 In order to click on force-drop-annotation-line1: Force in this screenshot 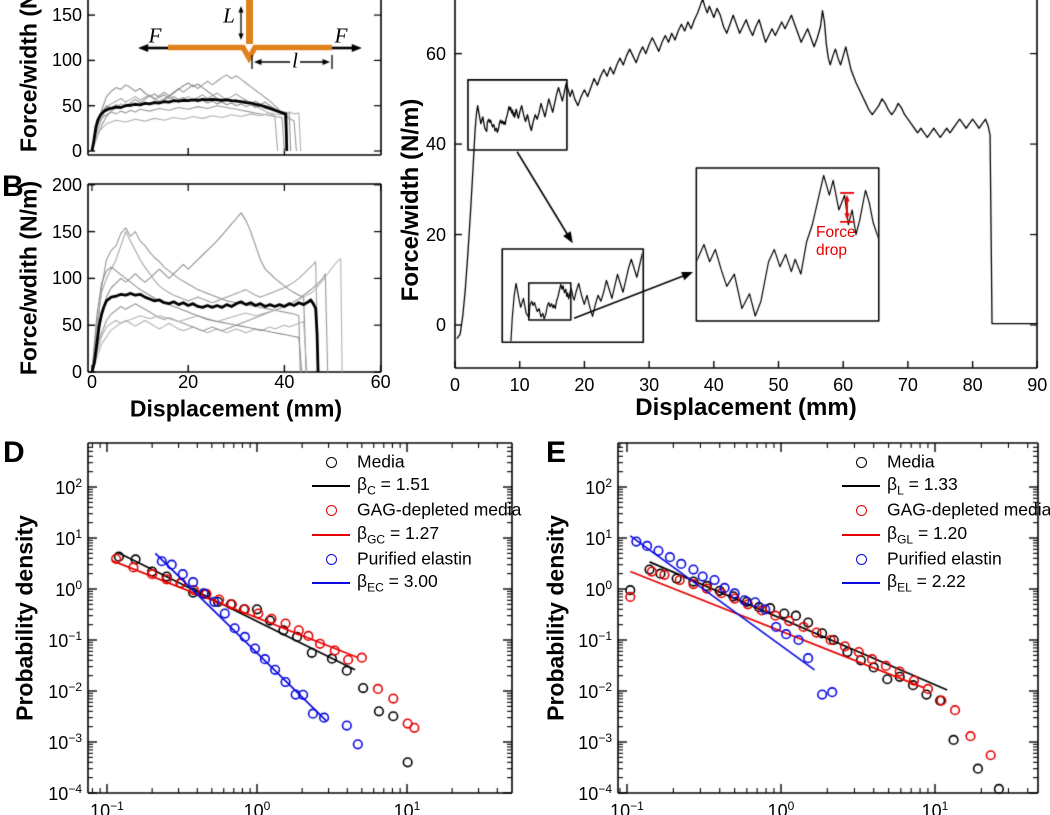, I will do `click(836, 232)`.